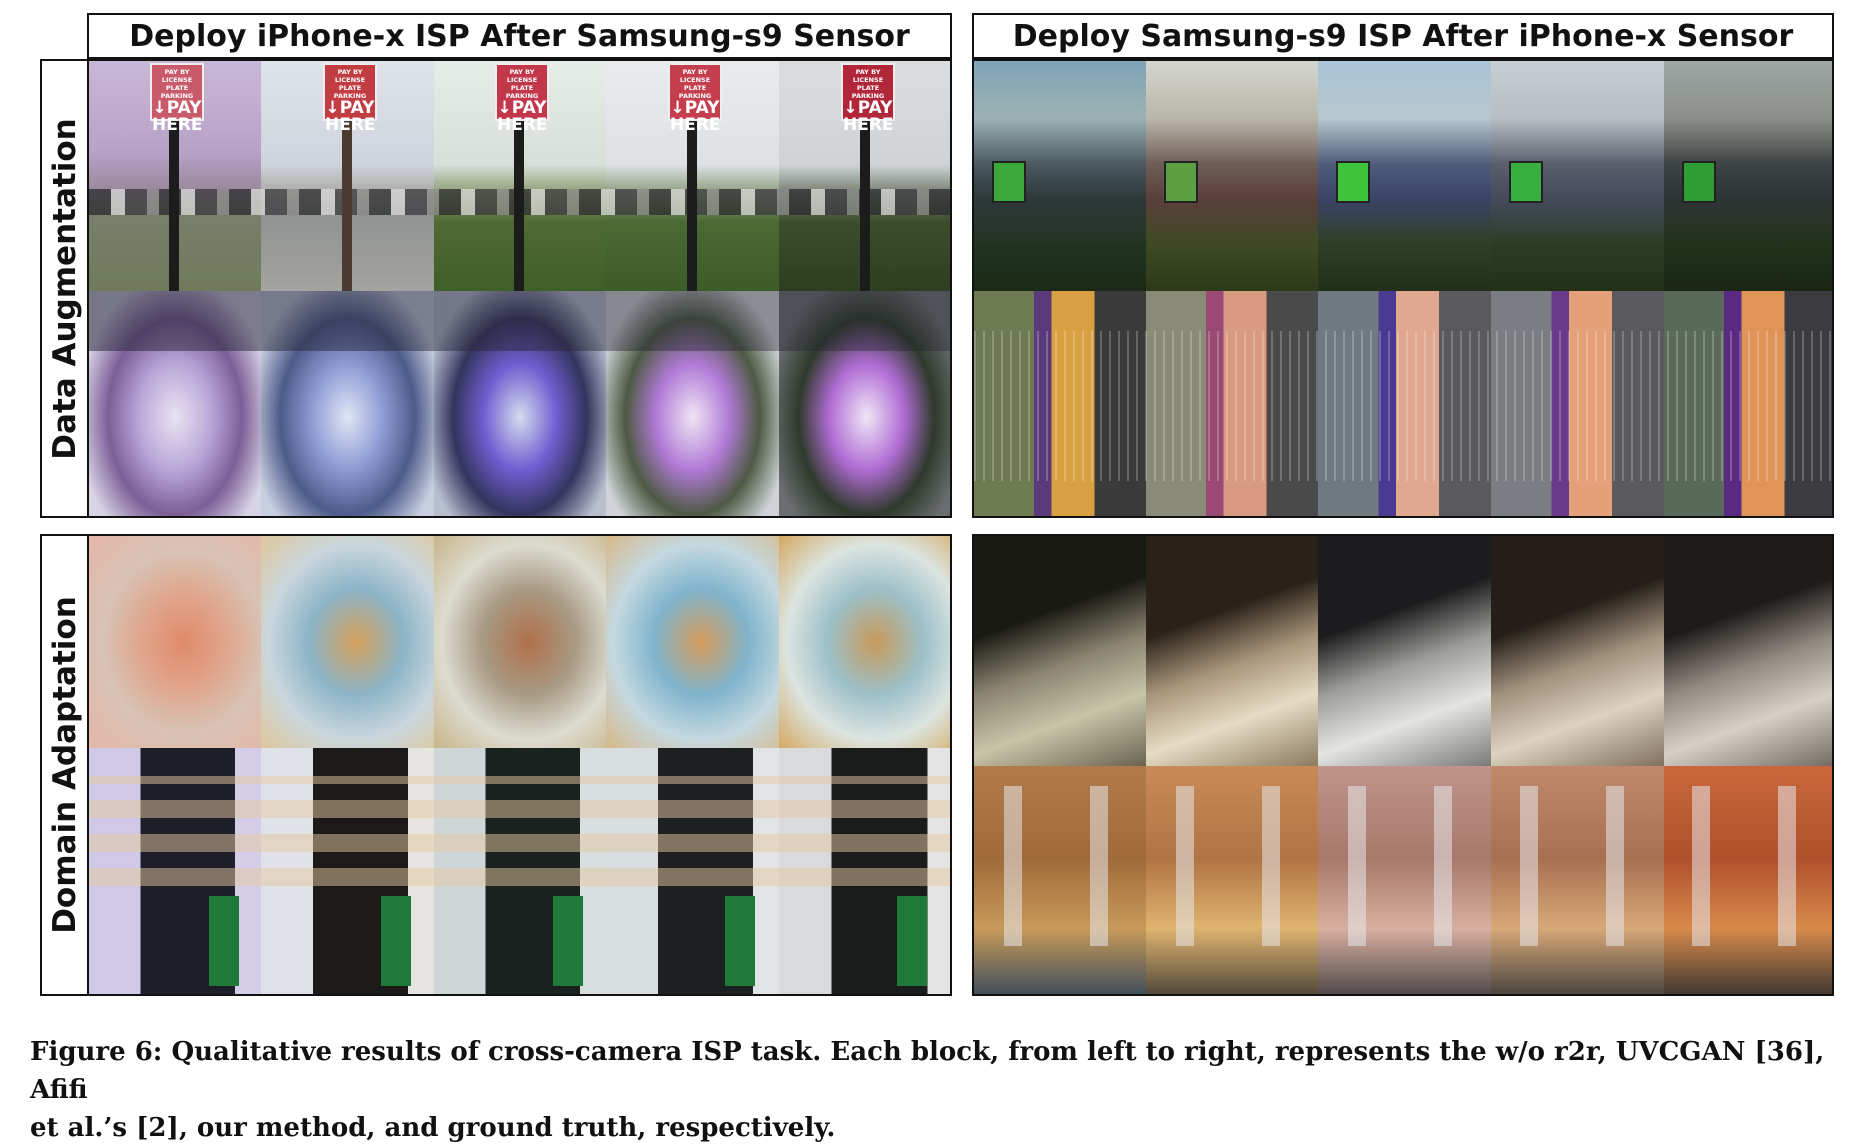 Image resolution: width=1851 pixels, height=1147 pixels. I want to click on thumb-map-ours, so click(692, 642).